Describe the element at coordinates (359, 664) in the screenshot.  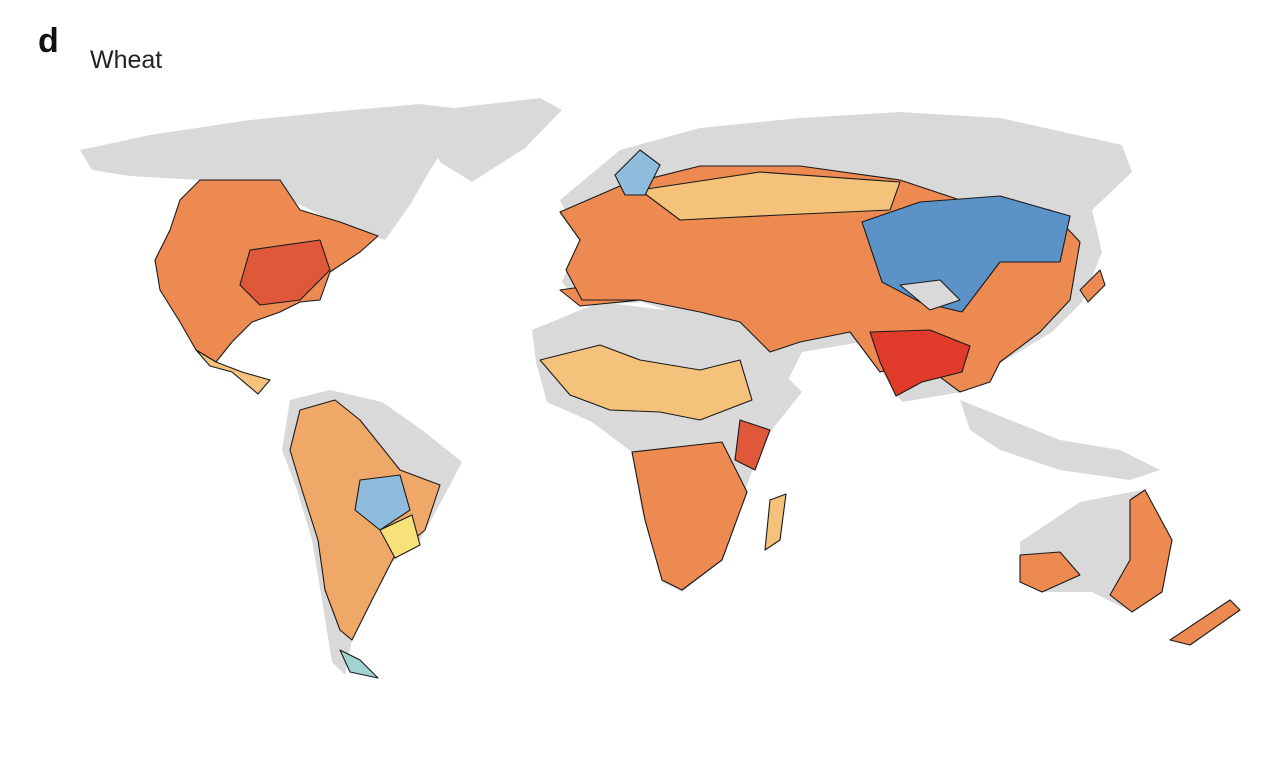
I see `patagonia-region` at that location.